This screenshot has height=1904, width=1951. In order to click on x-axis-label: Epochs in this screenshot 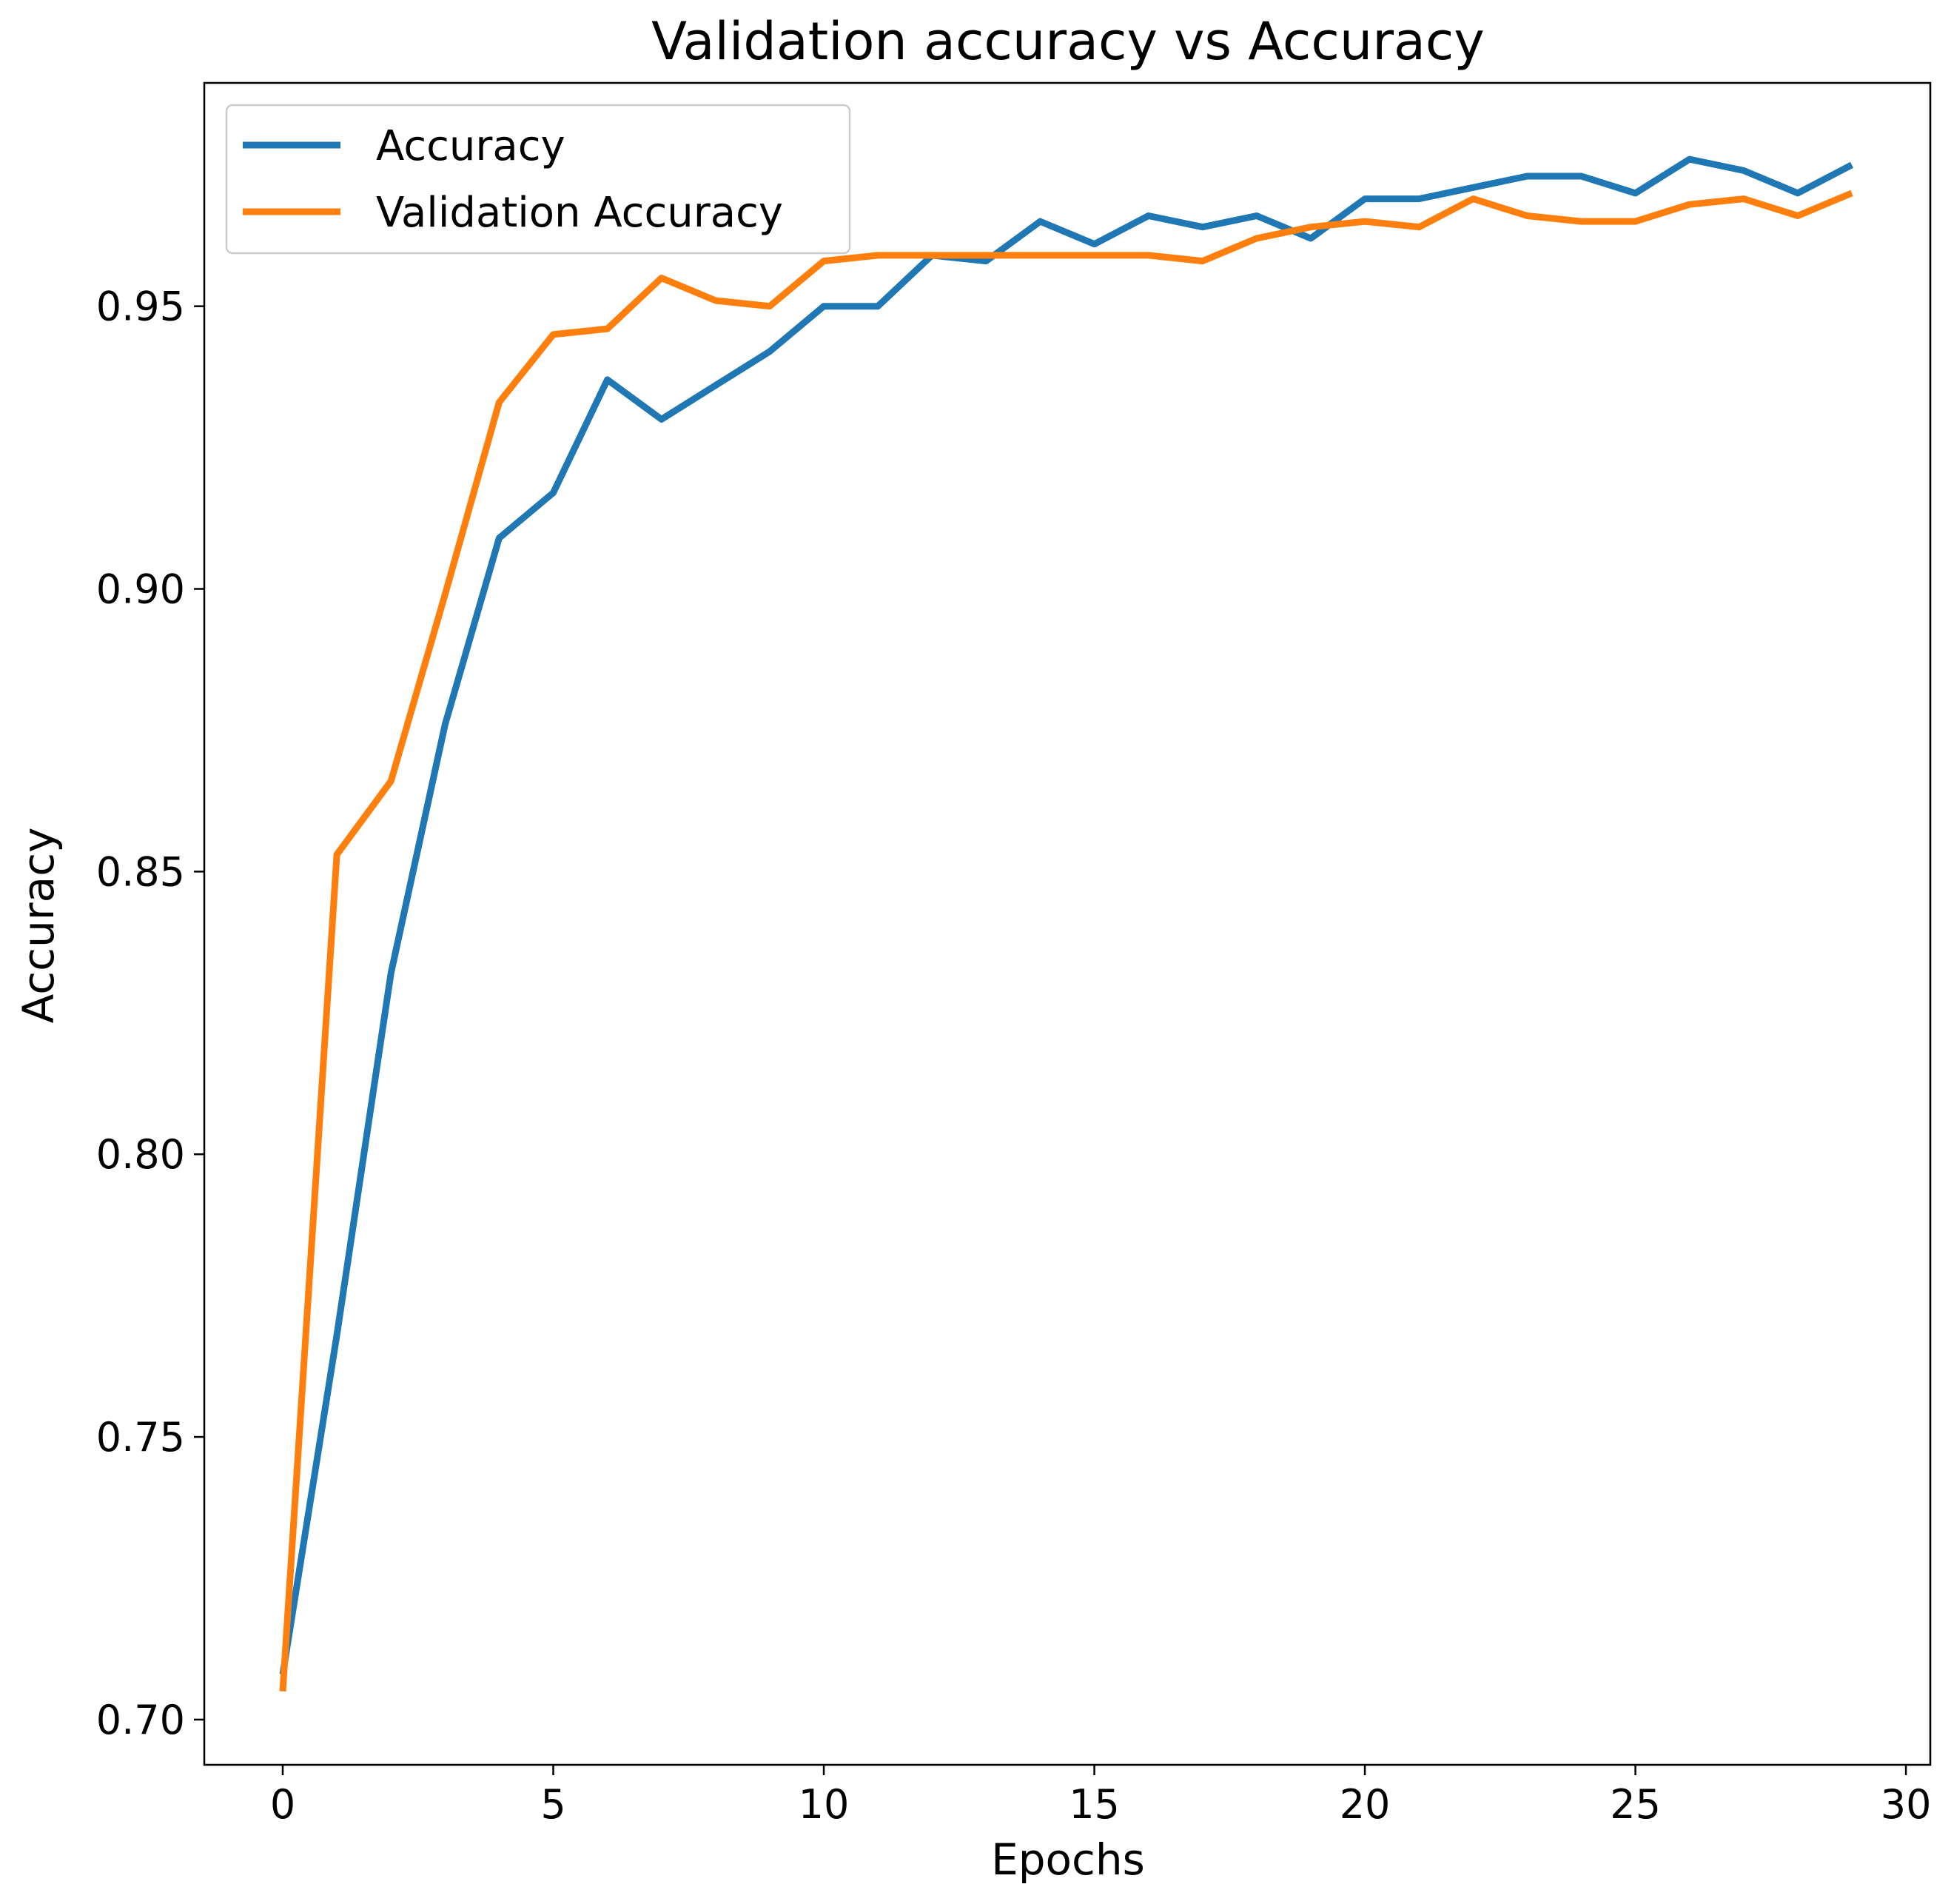, I will do `click(1068, 1860)`.